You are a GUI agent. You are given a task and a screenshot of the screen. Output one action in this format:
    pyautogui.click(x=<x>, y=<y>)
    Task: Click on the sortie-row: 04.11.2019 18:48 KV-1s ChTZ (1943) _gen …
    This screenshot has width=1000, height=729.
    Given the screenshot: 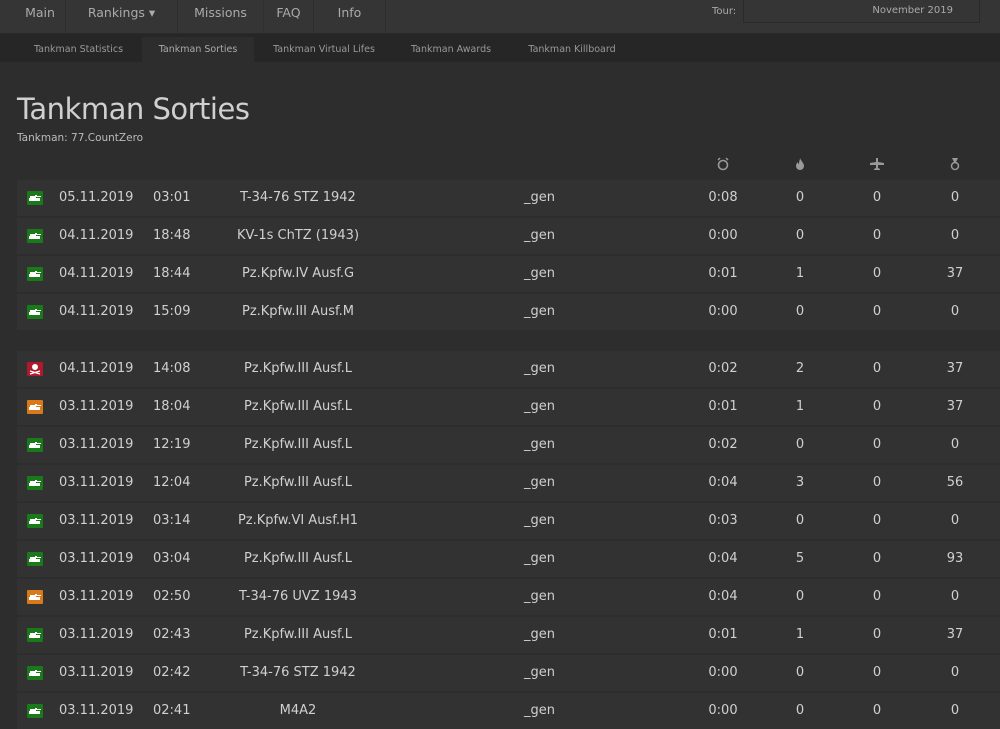 What is the action you would take?
    pyautogui.click(x=508, y=236)
    